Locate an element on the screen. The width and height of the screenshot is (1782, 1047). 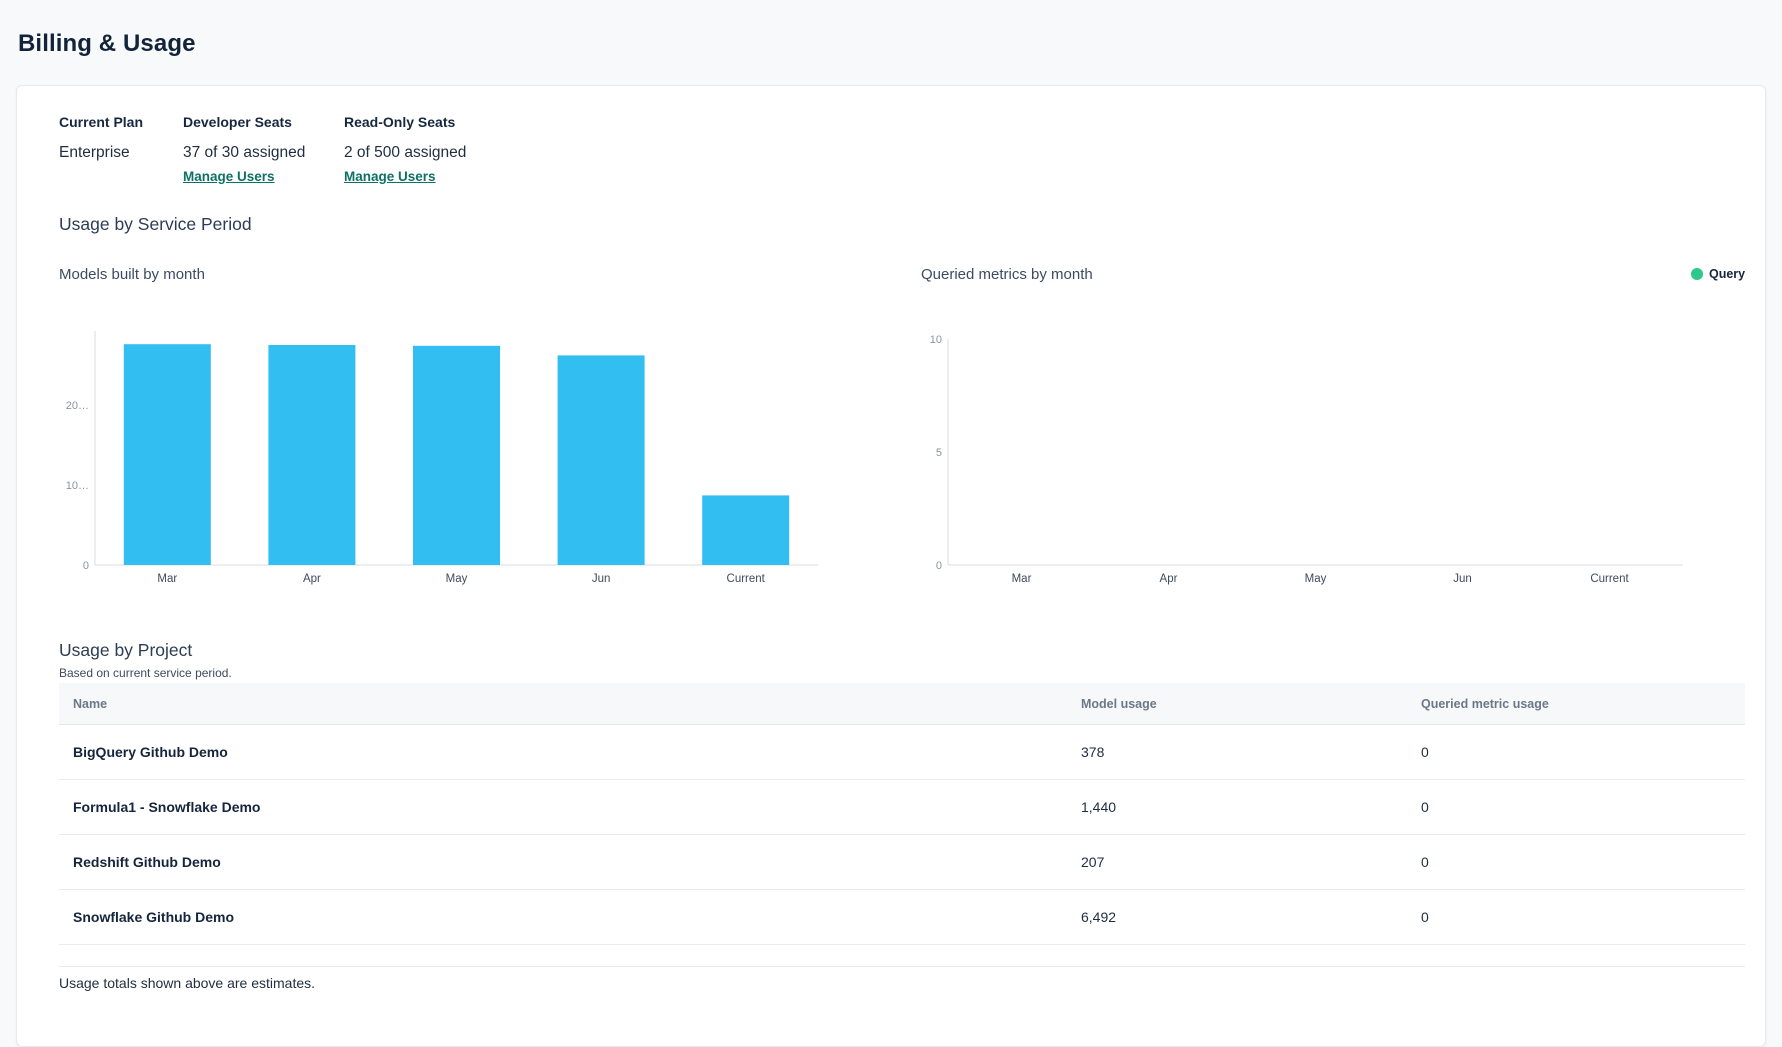
models-built-chart: 0 10… 20… Mar Apr May Jun Current is located at coordinates (442, 458).